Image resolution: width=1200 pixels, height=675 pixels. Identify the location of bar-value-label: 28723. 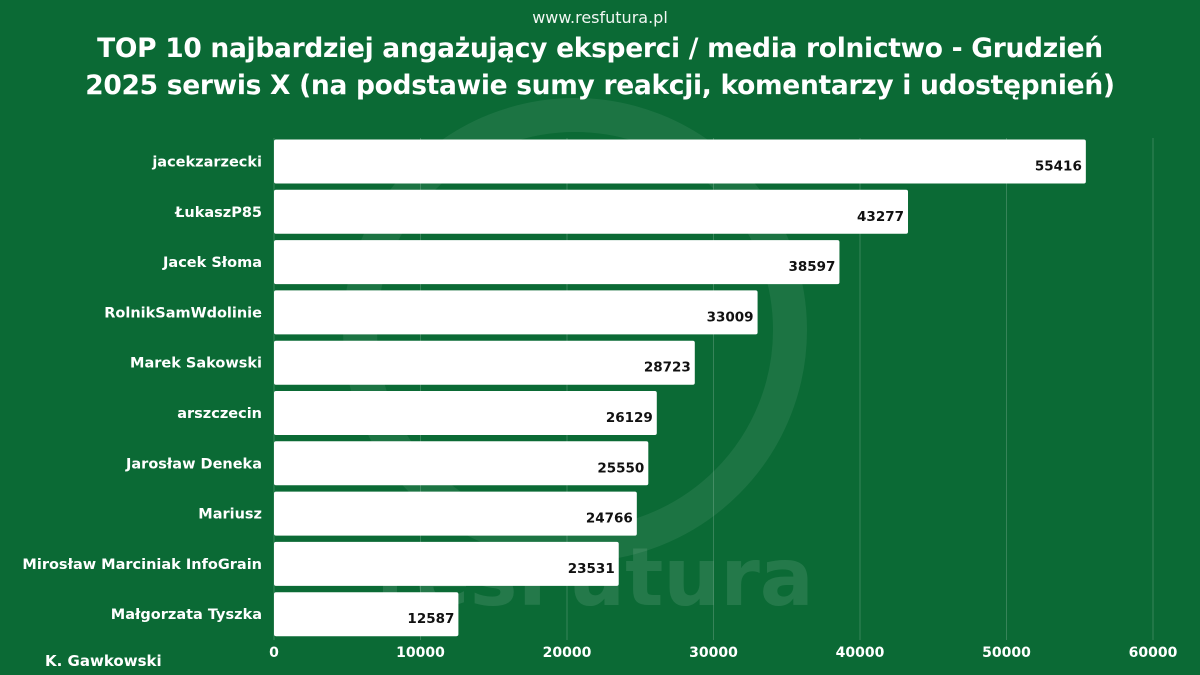
(667, 368).